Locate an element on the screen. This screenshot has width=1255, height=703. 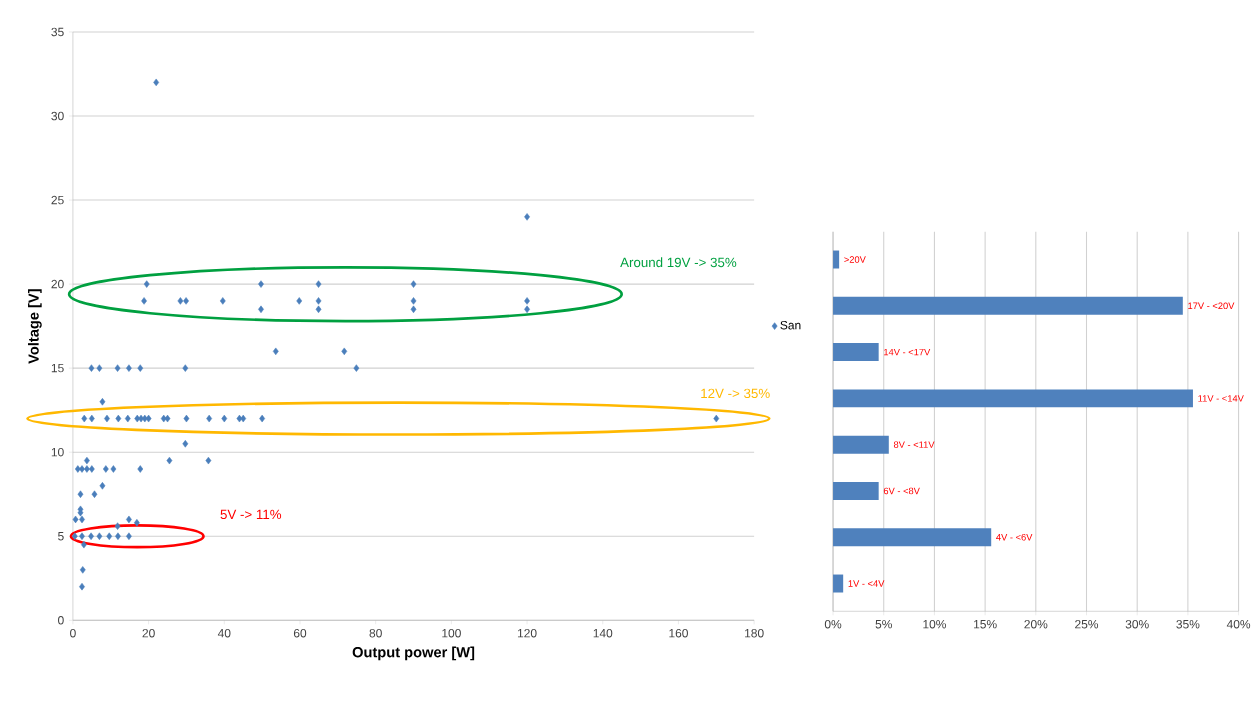
y-axis-title: Voltage [V] is located at coordinates (35, 326).